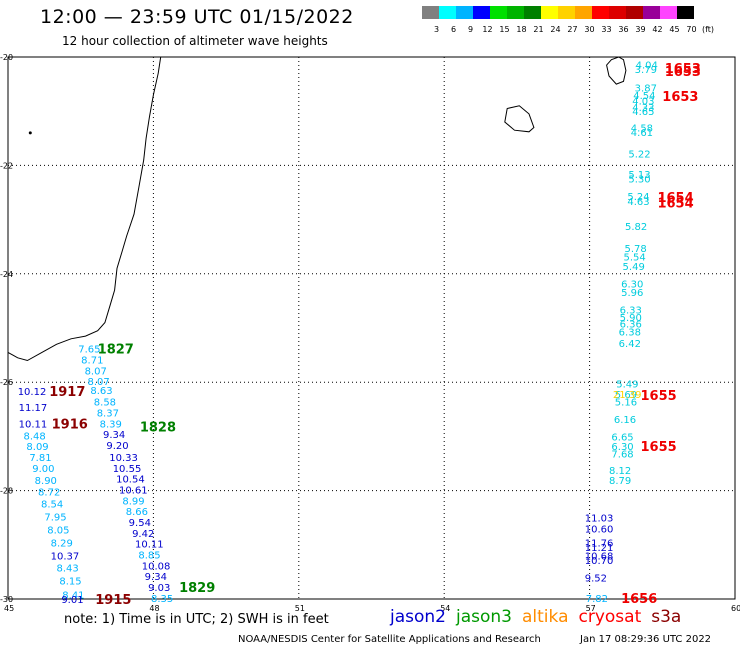  What do you see at coordinates (616, 70) in the screenshot?
I see `mauritius-outline` at bounding box center [616, 70].